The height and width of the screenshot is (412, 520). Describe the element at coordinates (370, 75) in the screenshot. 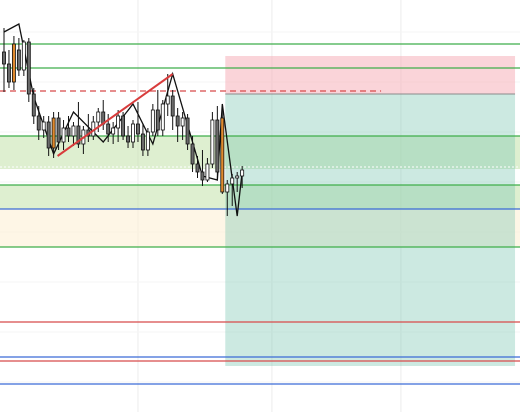

I see `position-stop-zone` at that location.